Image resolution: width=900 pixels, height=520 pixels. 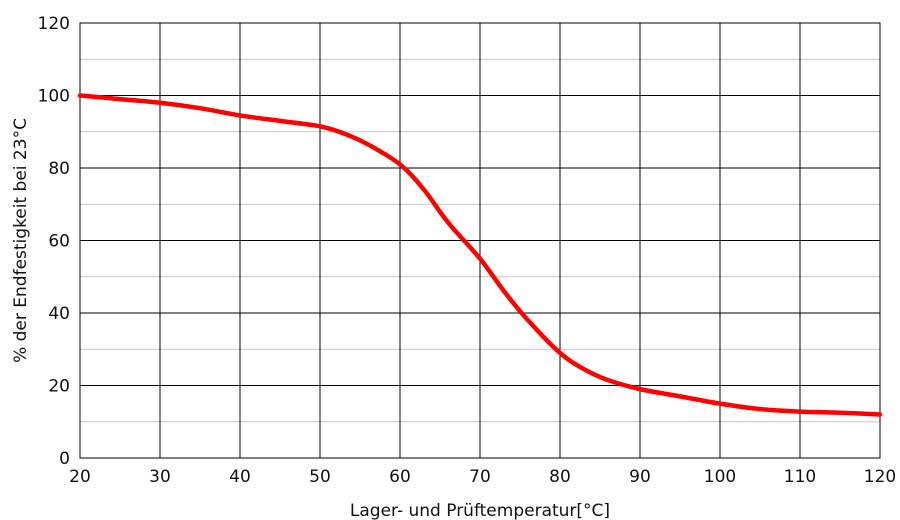 I want to click on y-tick-label: 40, so click(x=59, y=314).